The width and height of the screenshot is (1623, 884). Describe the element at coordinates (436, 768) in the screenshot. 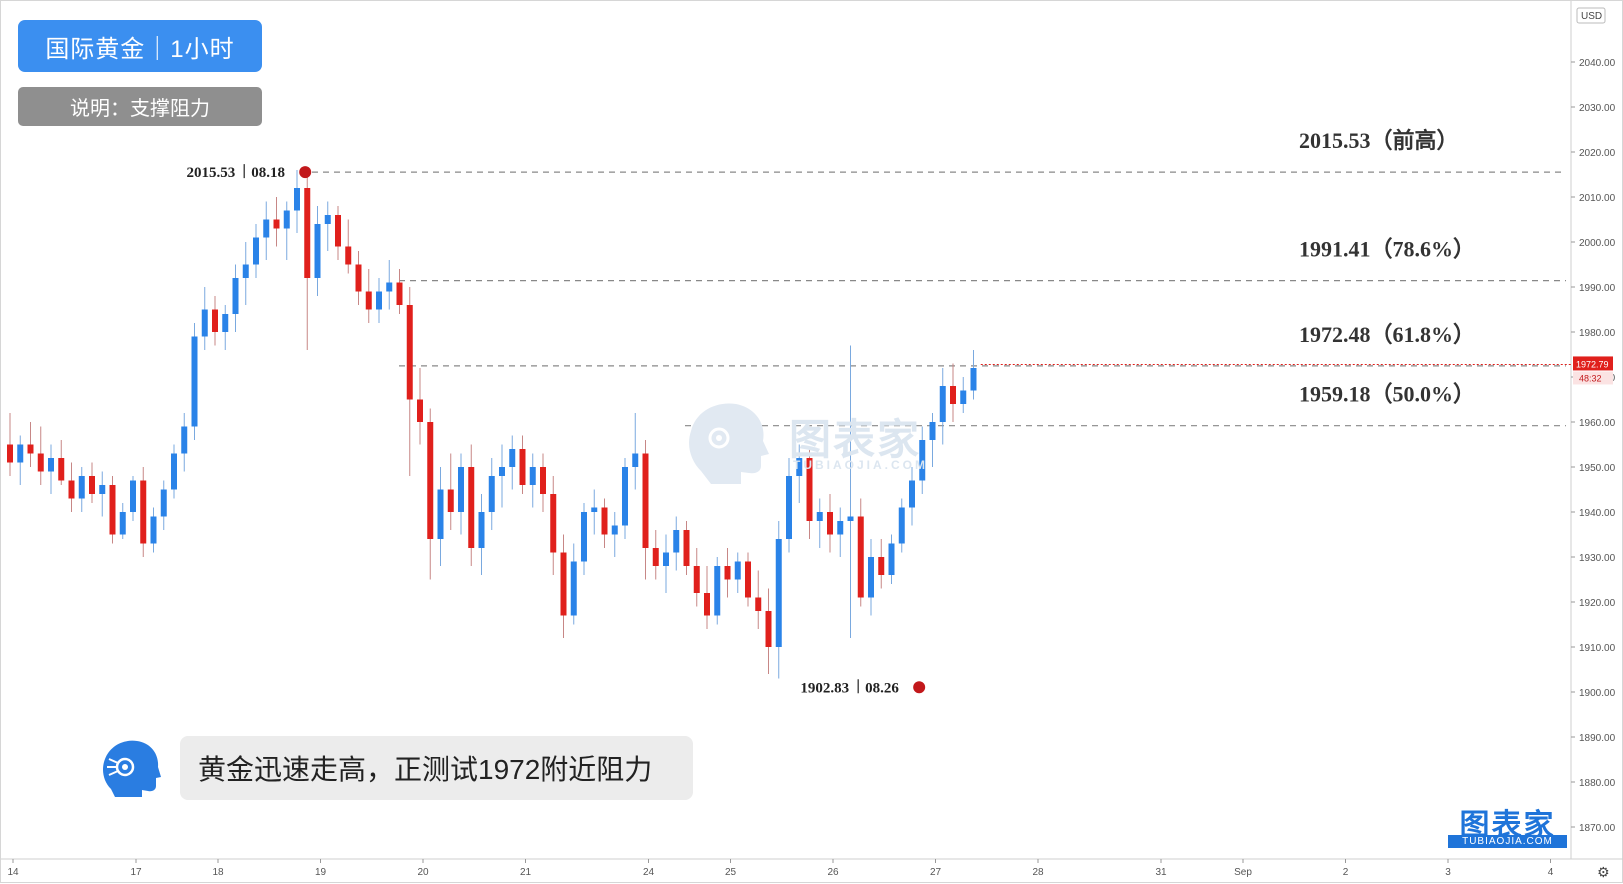

I see `commentary-bubble: 黄金迅速走高，正测试1972附近阻力` at that location.